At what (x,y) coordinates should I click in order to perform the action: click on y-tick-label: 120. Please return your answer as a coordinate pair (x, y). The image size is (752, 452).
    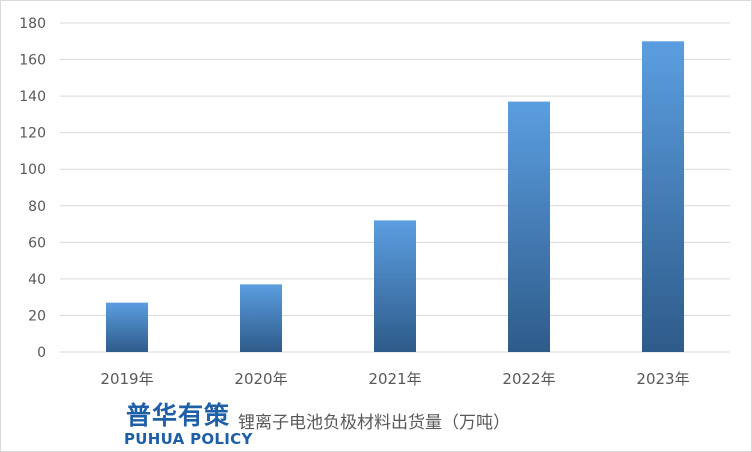
    Looking at the image, I should click on (32, 134).